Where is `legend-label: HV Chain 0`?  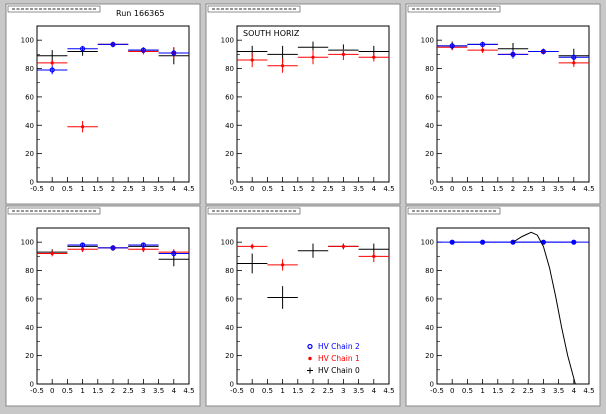
legend-label: HV Chain 0 is located at coordinates (339, 370).